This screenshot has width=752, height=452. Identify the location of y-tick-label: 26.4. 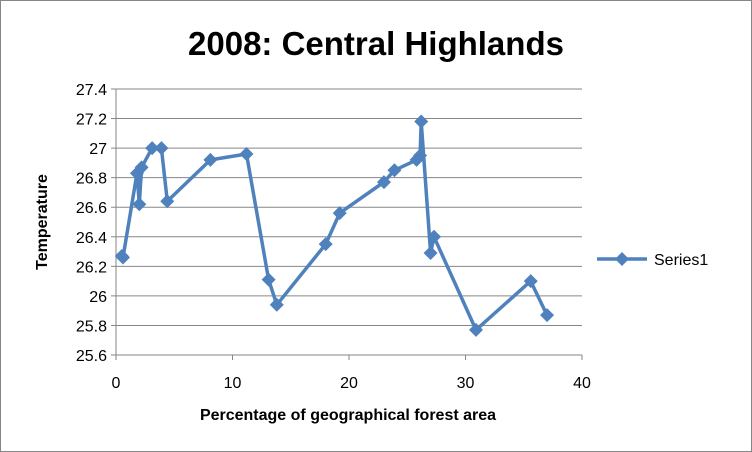
(91, 238).